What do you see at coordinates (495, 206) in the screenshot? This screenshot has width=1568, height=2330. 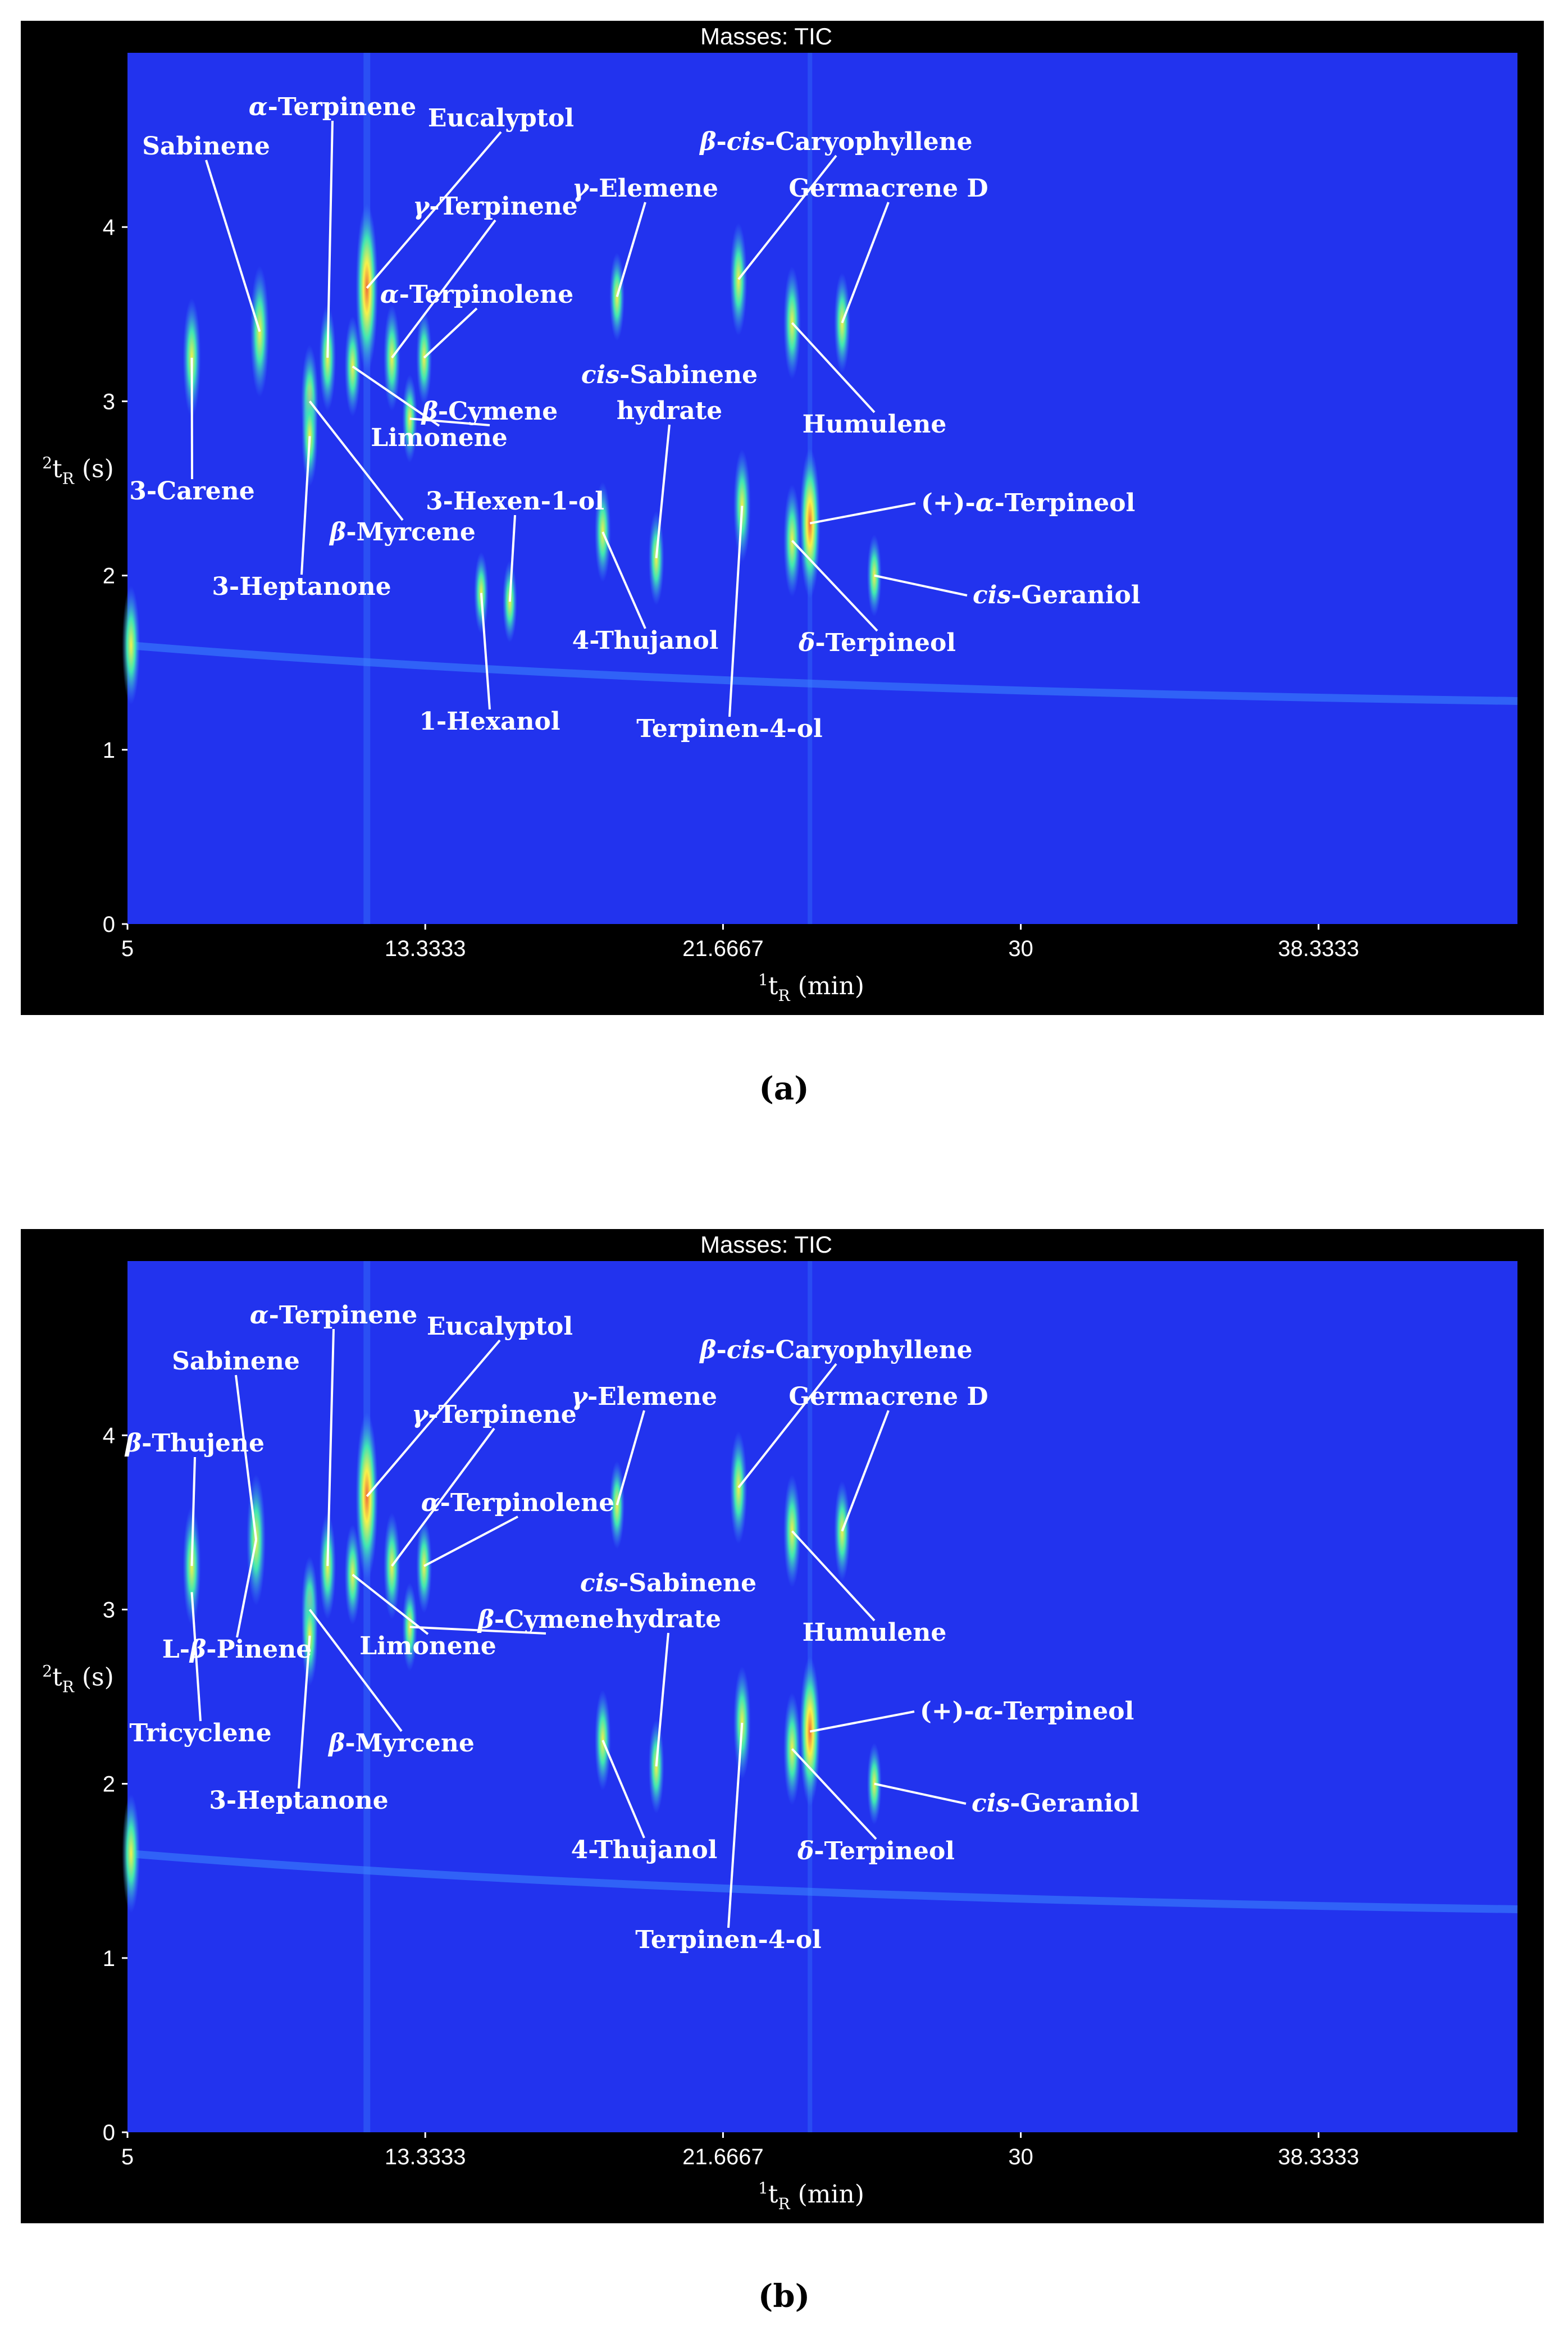 I see `compound-label: γ-Terpinene` at bounding box center [495, 206].